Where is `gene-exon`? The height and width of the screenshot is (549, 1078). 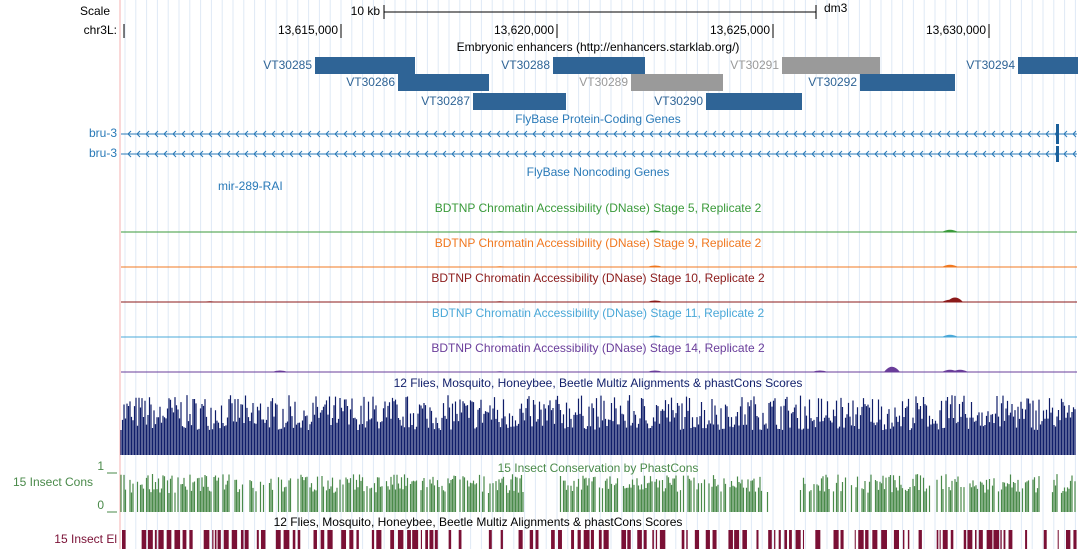 gene-exon is located at coordinates (1057, 154).